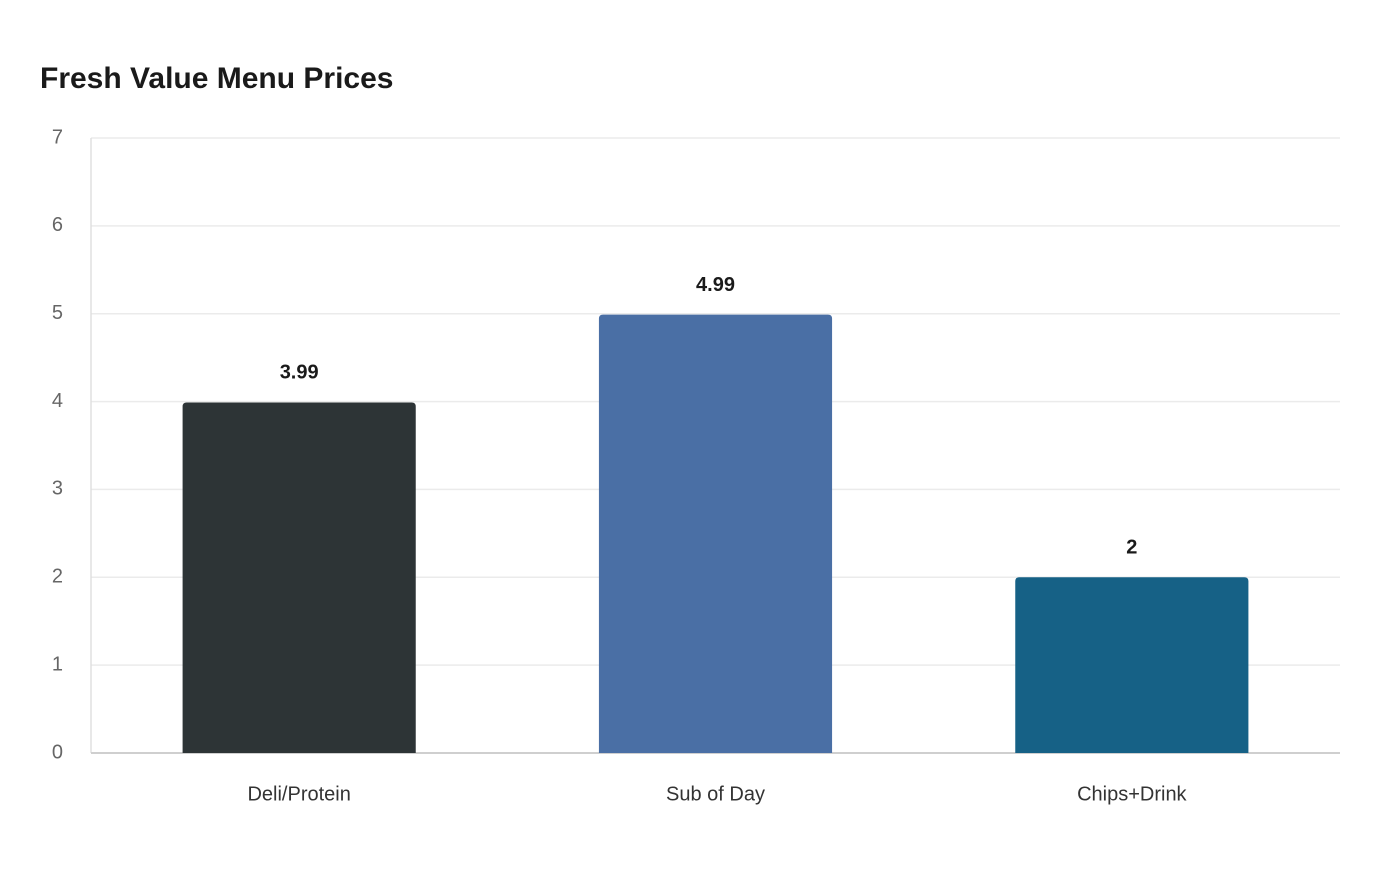 This screenshot has height=880, width=1400. Describe the element at coordinates (57, 225) in the screenshot. I see `y-tick-label: 6` at that location.